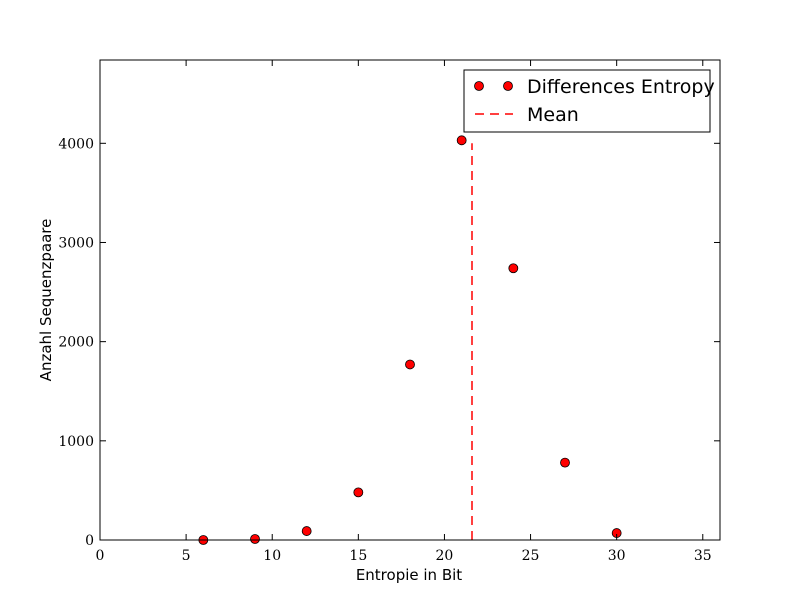 The image size is (800, 600). I want to click on legend-label-differences-entropy: Differences Entropy, so click(621, 87).